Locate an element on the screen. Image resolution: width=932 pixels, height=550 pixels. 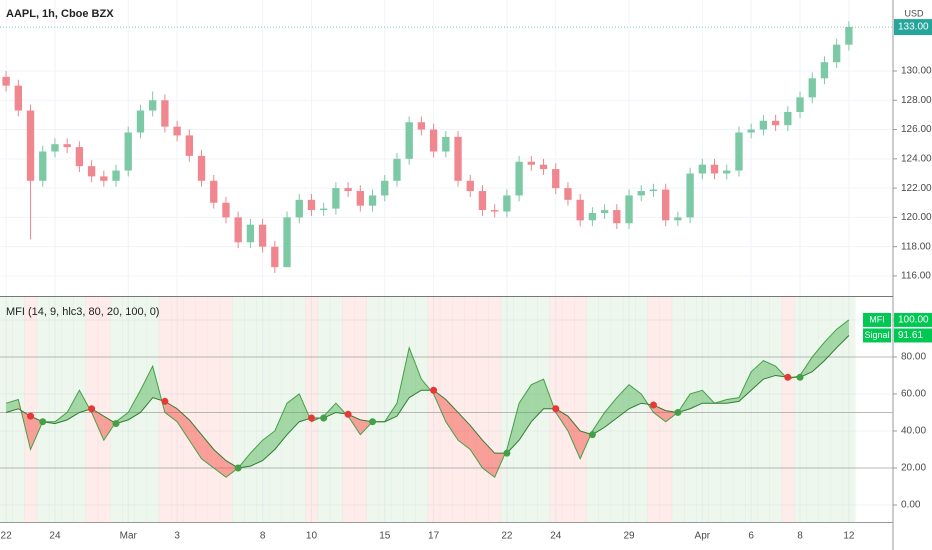
y-tick-label: 126.00 is located at coordinates (916, 129).